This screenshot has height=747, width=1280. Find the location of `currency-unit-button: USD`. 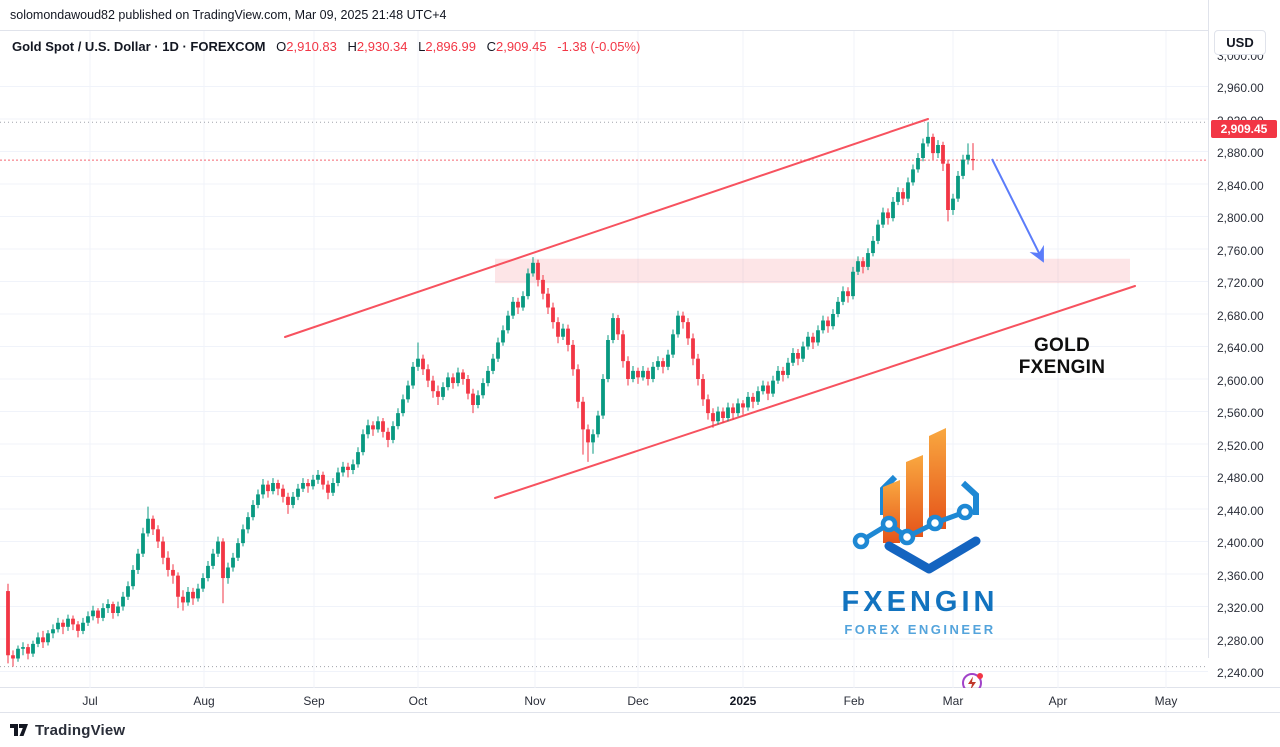

currency-unit-button: USD is located at coordinates (1240, 42).